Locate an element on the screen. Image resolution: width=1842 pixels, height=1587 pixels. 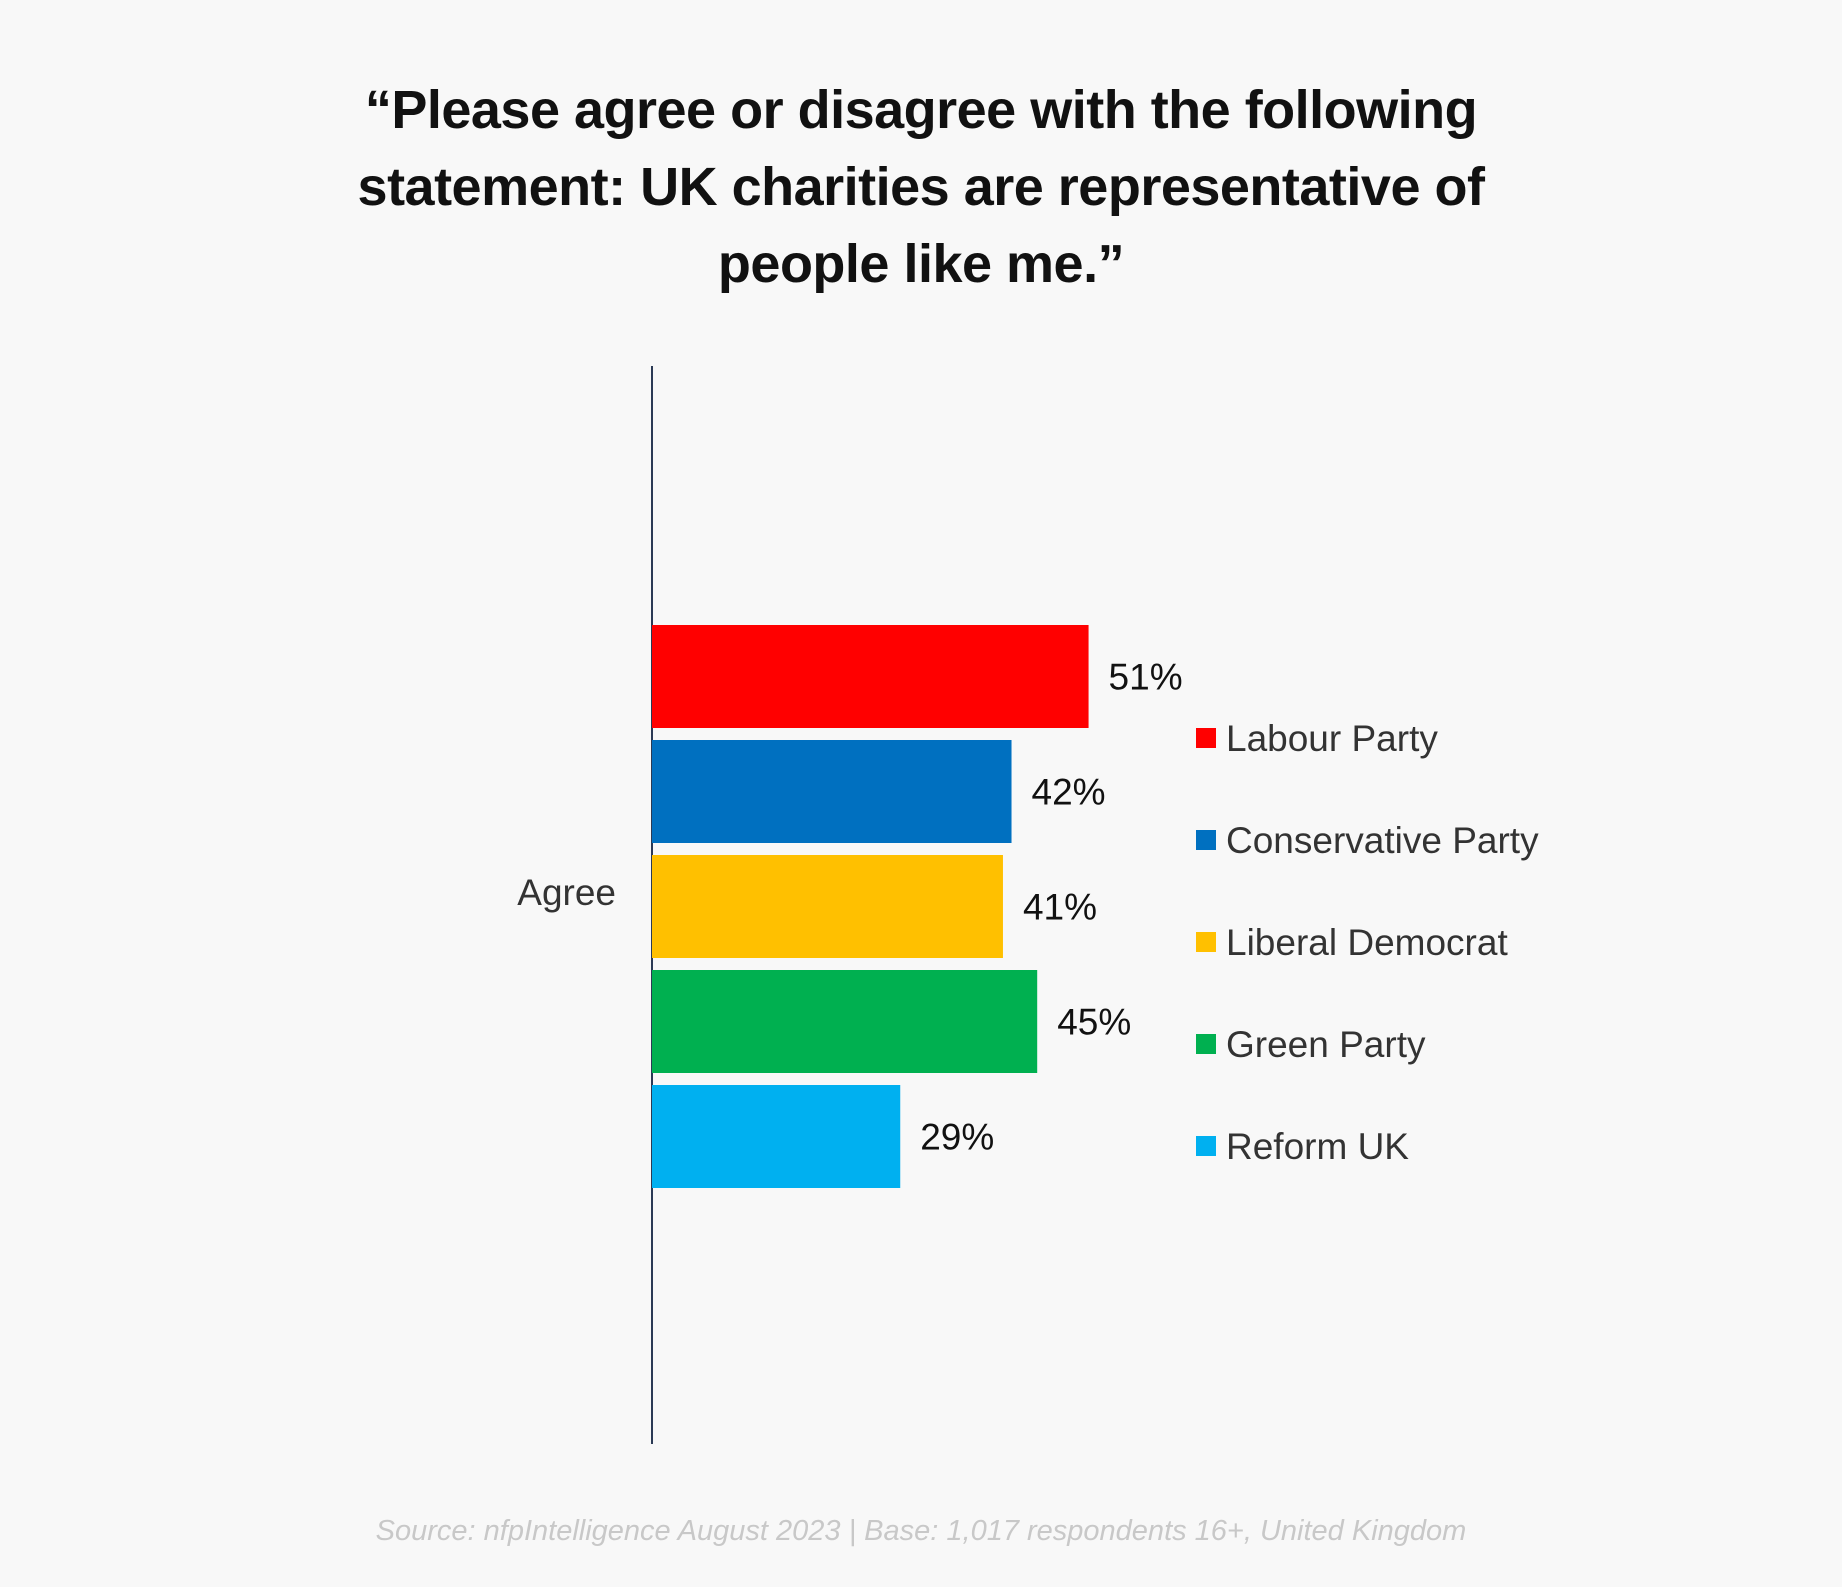
legend-label: Green Party is located at coordinates (1326, 1044).